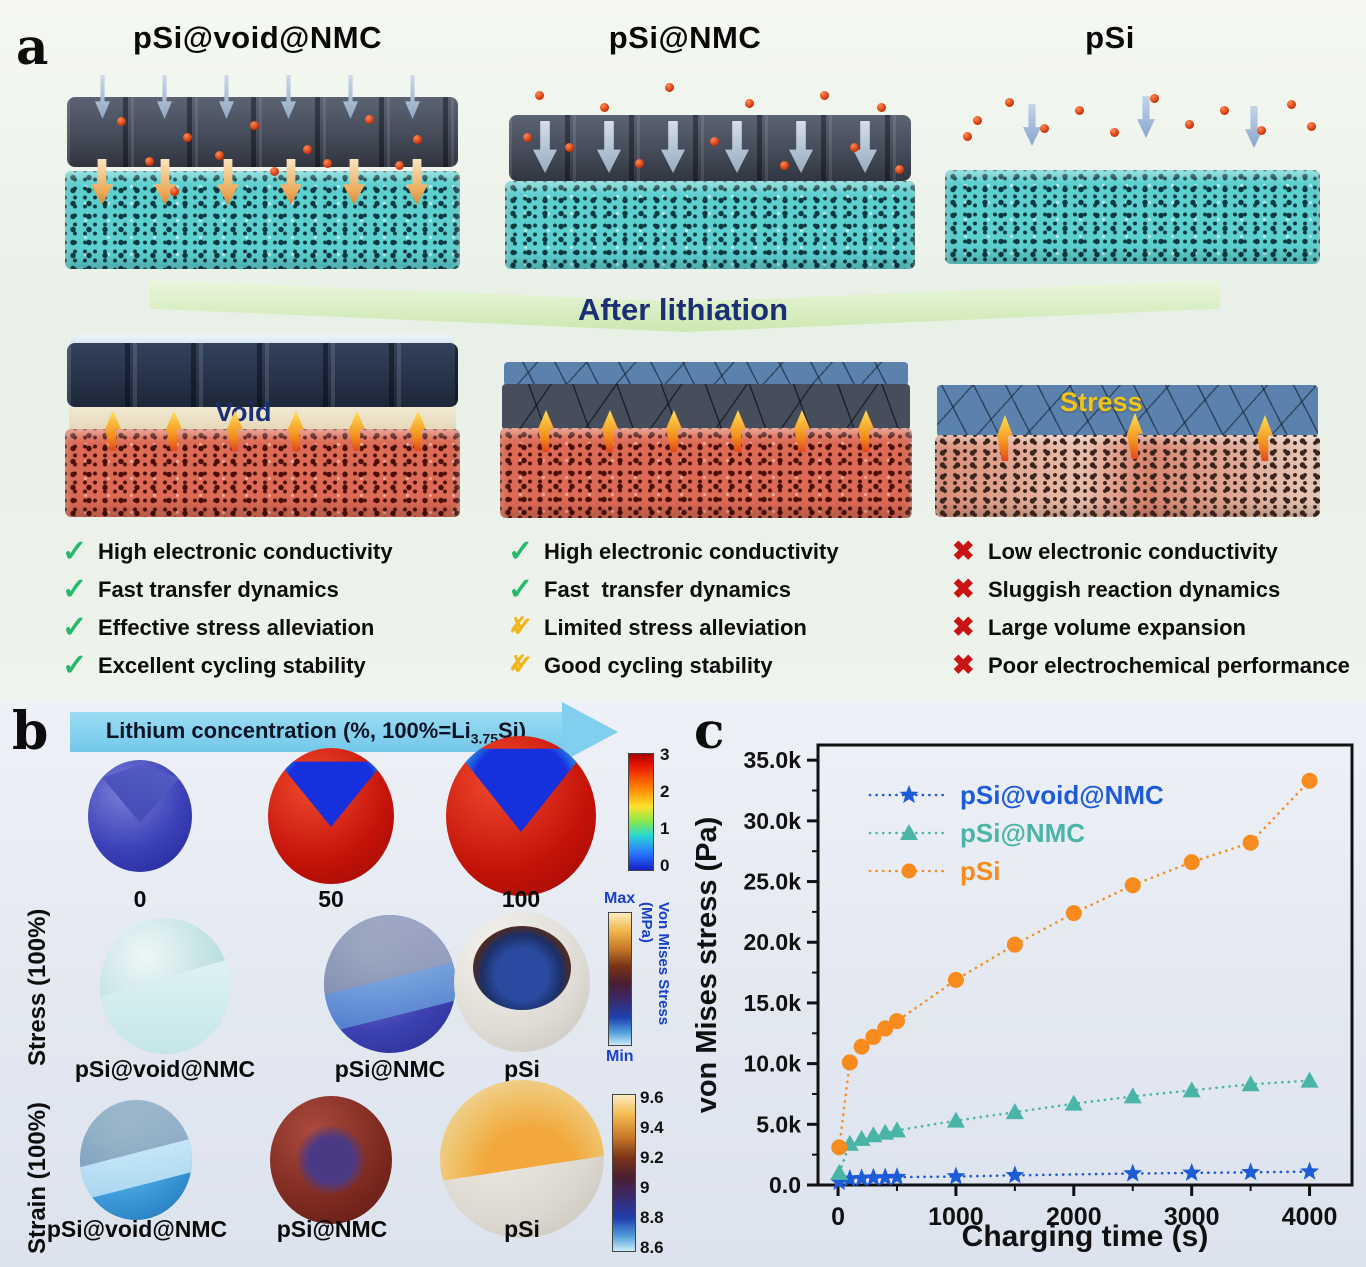 The width and height of the screenshot is (1366, 1267). Describe the element at coordinates (685, 37) in the screenshot. I see `column-title-psi-nmc: pSi@NMC` at that location.